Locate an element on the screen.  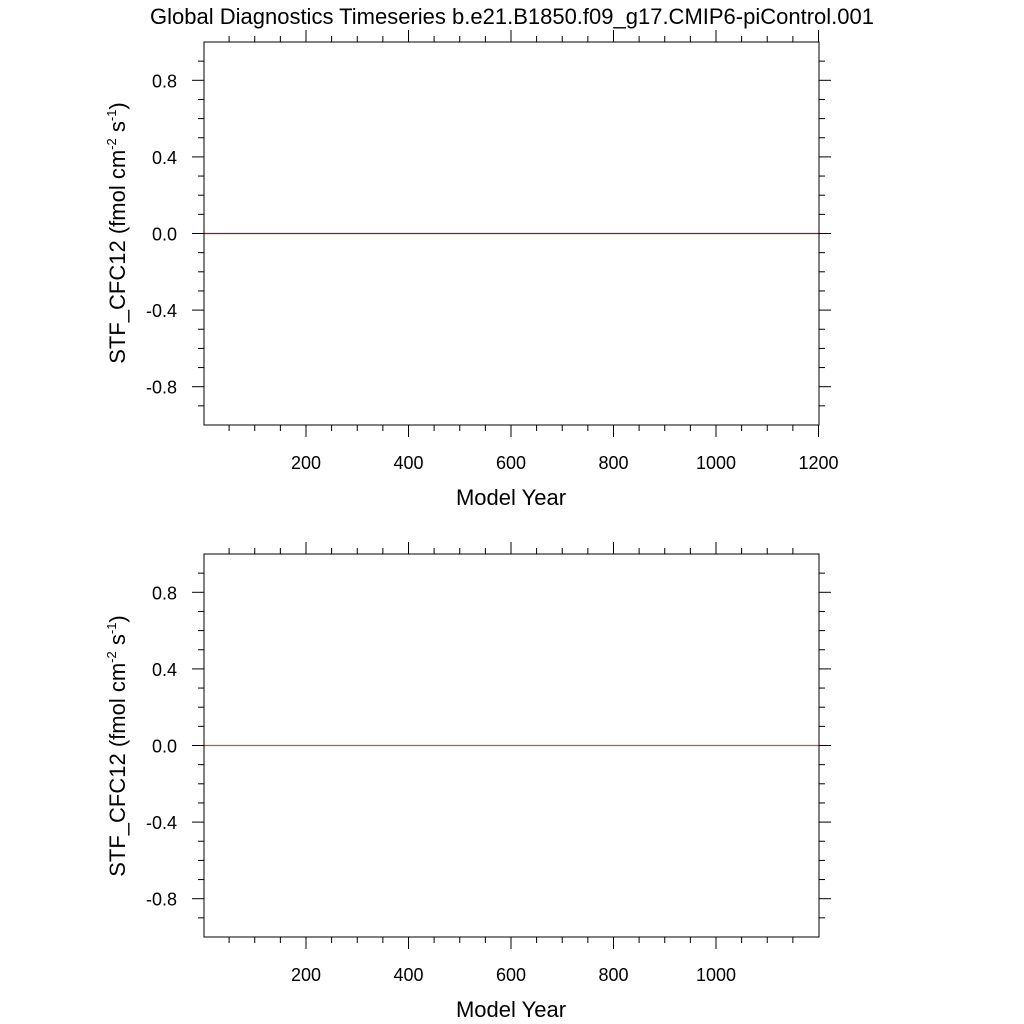
panel-2-ylabel-sup1: -2 is located at coordinates (111, 657).